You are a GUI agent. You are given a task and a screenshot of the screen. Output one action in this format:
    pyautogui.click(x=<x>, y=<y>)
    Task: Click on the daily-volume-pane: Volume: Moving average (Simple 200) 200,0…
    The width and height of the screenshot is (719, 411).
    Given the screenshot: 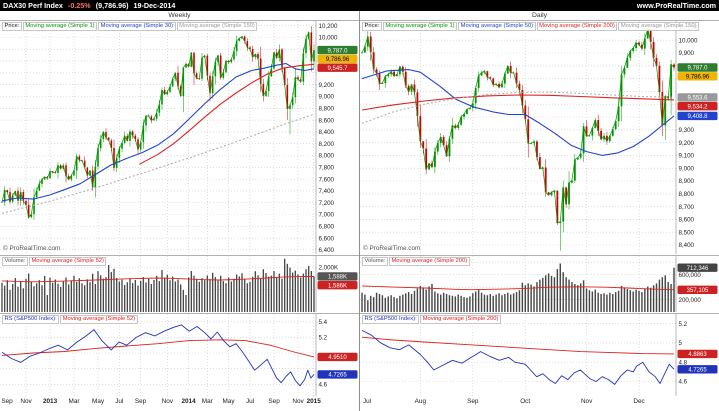 What is the action you would take?
    pyautogui.click(x=539, y=284)
    